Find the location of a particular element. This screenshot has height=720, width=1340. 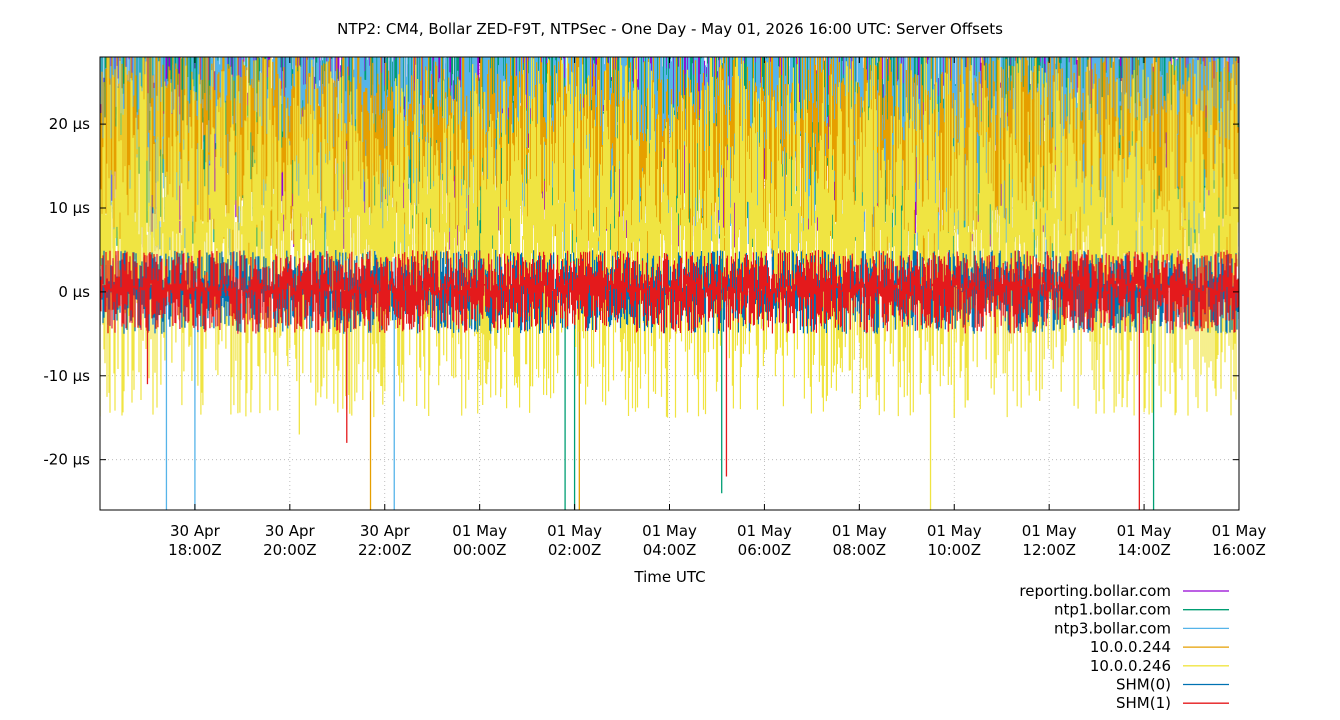

x-tick-time: 02:00Z is located at coordinates (575, 550).